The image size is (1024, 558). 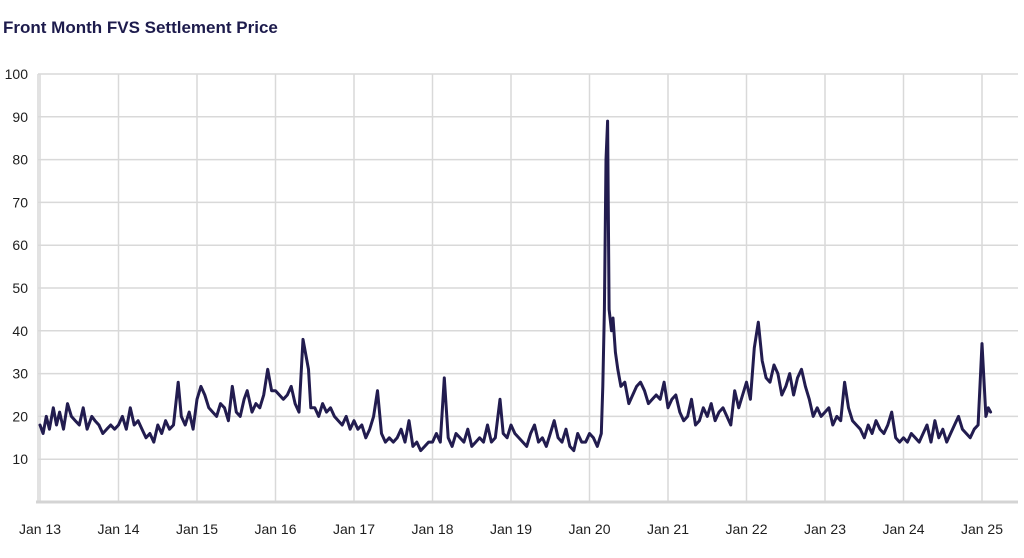 I want to click on y-tick-label: 10, so click(x=20, y=459).